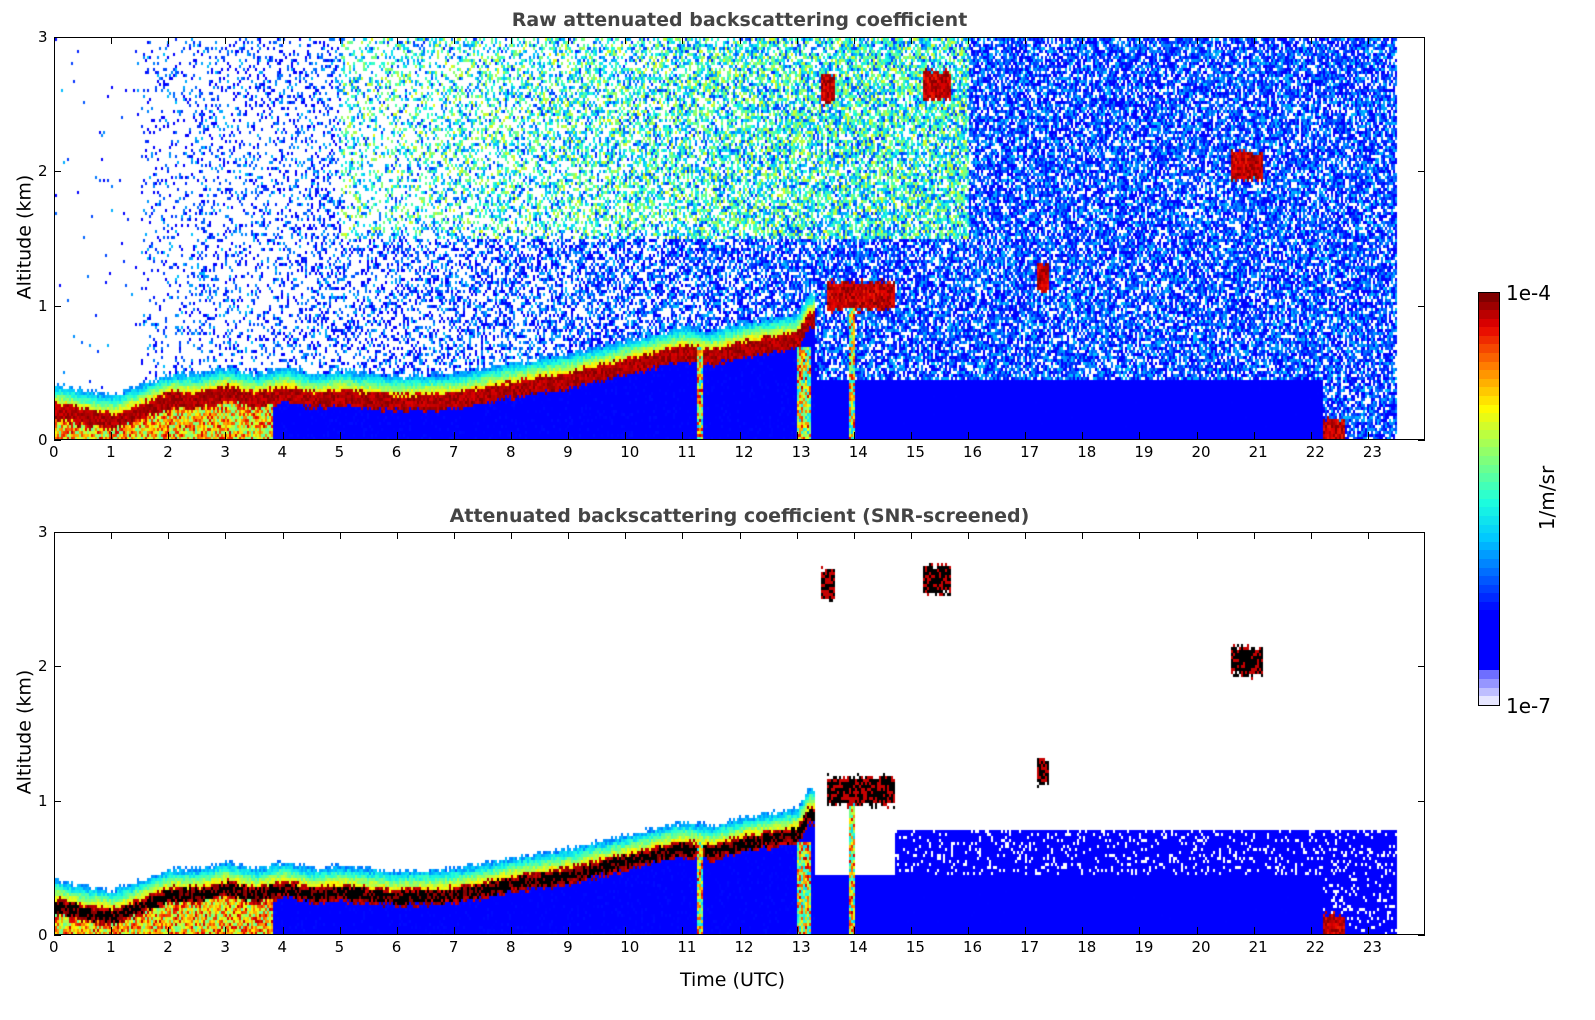 The image size is (1595, 1020). What do you see at coordinates (24, 732) in the screenshot?
I see `bottom-y-axis-label: Altitude (km)` at bounding box center [24, 732].